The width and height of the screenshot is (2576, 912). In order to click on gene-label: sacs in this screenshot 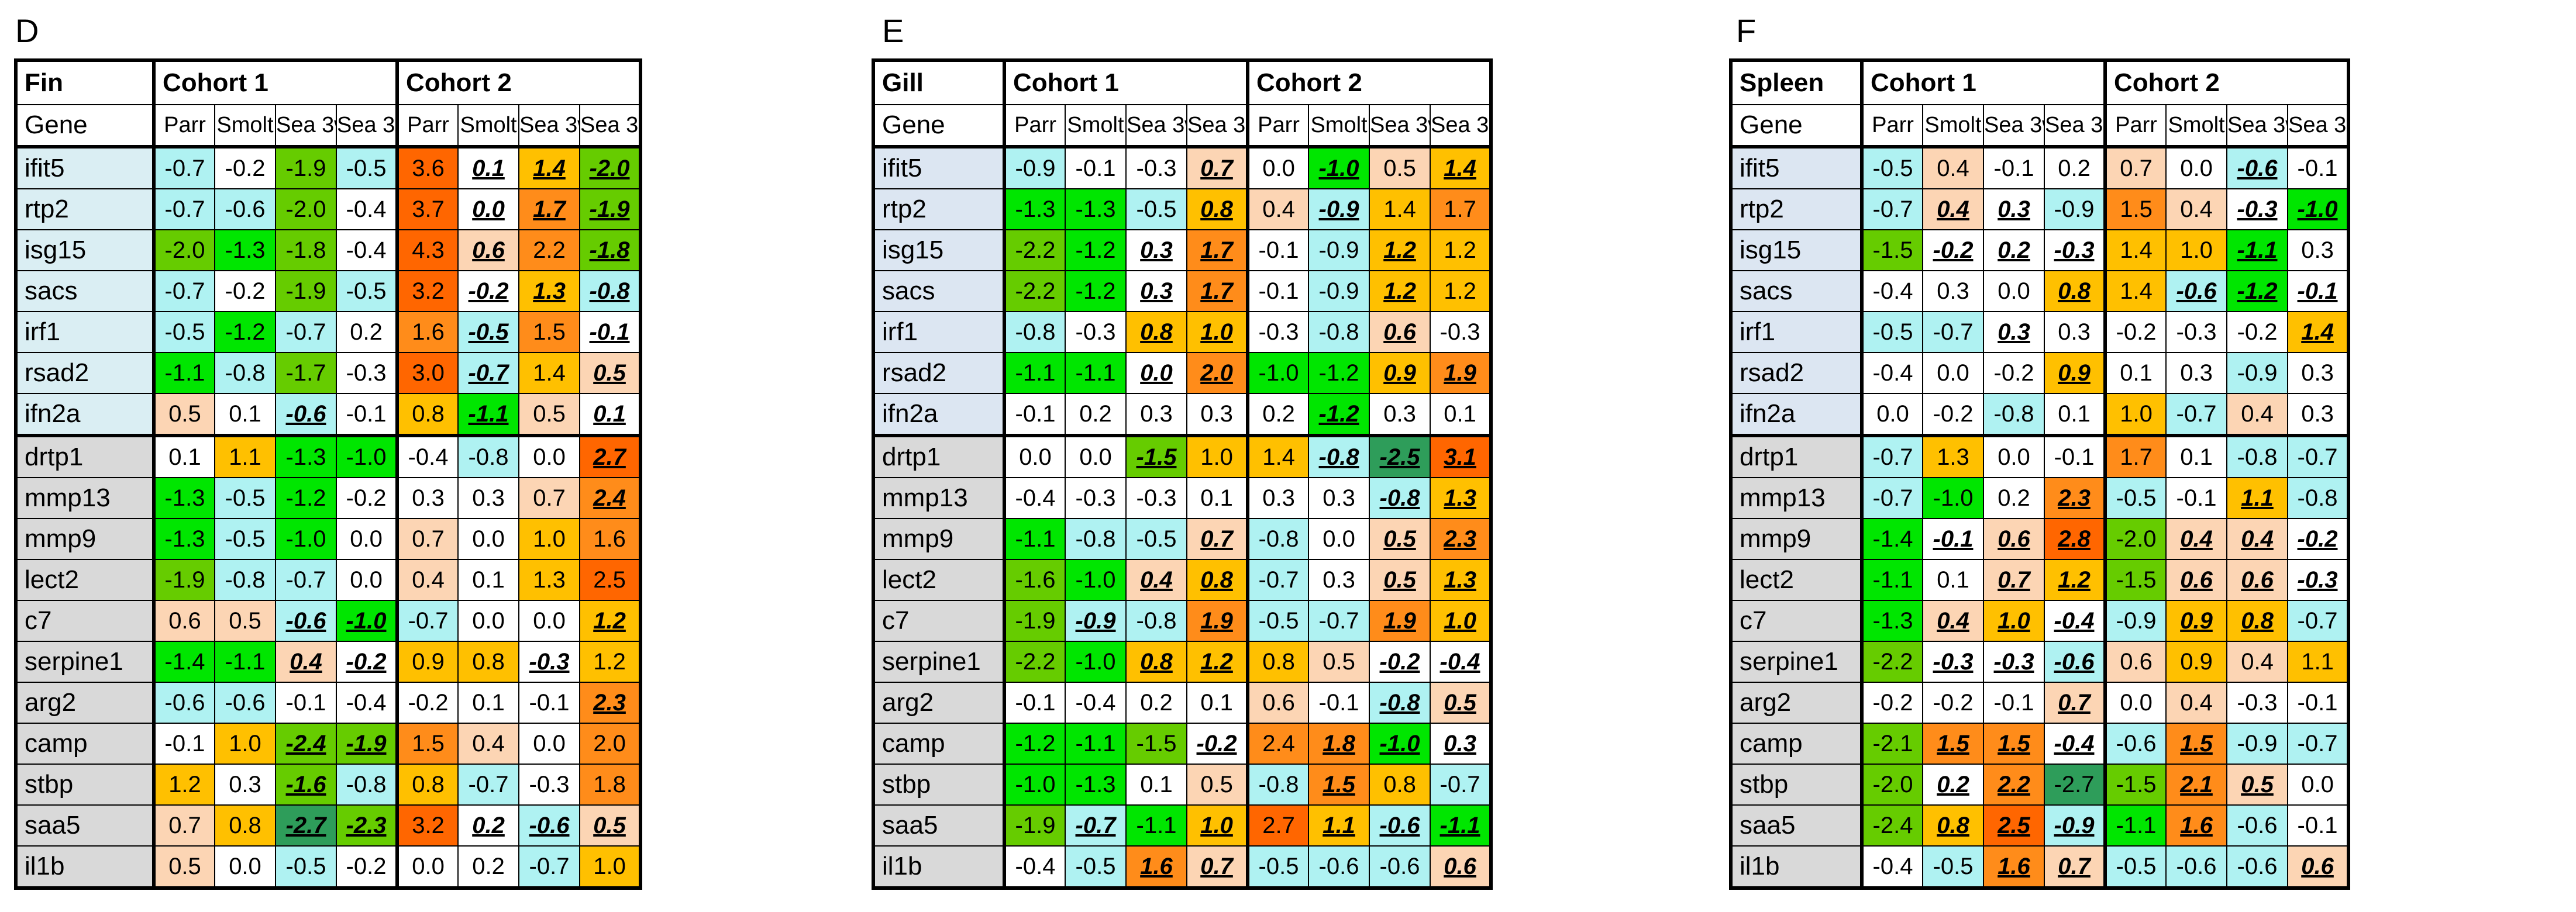, I will do `click(939, 291)`.